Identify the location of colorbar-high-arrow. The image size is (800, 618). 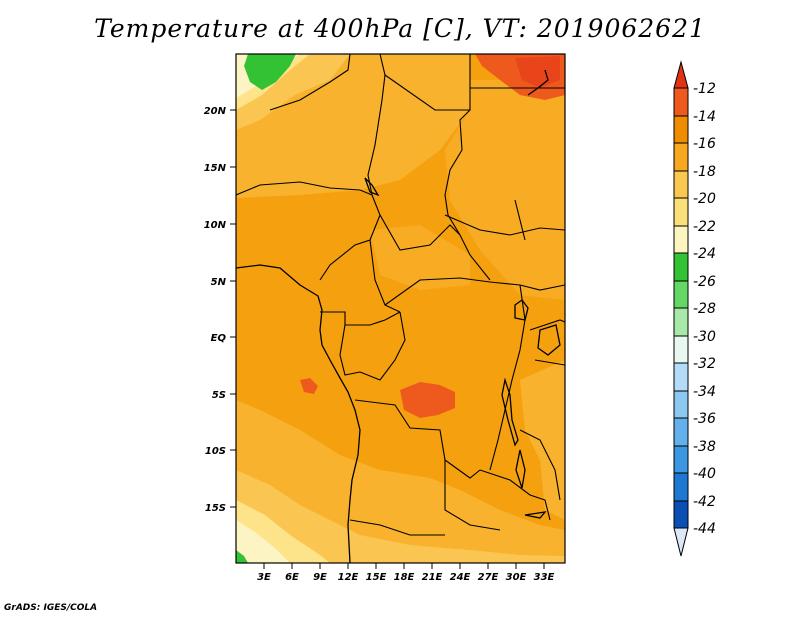
(681, 74).